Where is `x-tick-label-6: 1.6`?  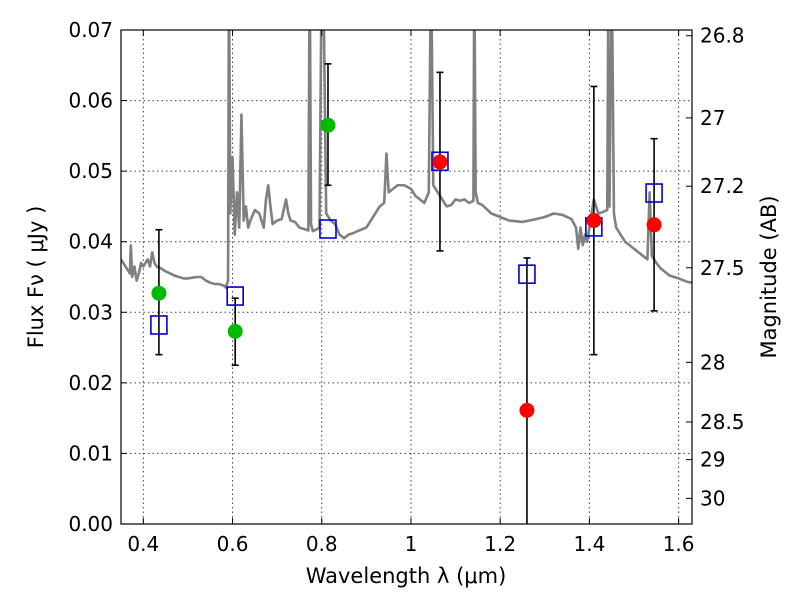 x-tick-label-6: 1.6 is located at coordinates (679, 544).